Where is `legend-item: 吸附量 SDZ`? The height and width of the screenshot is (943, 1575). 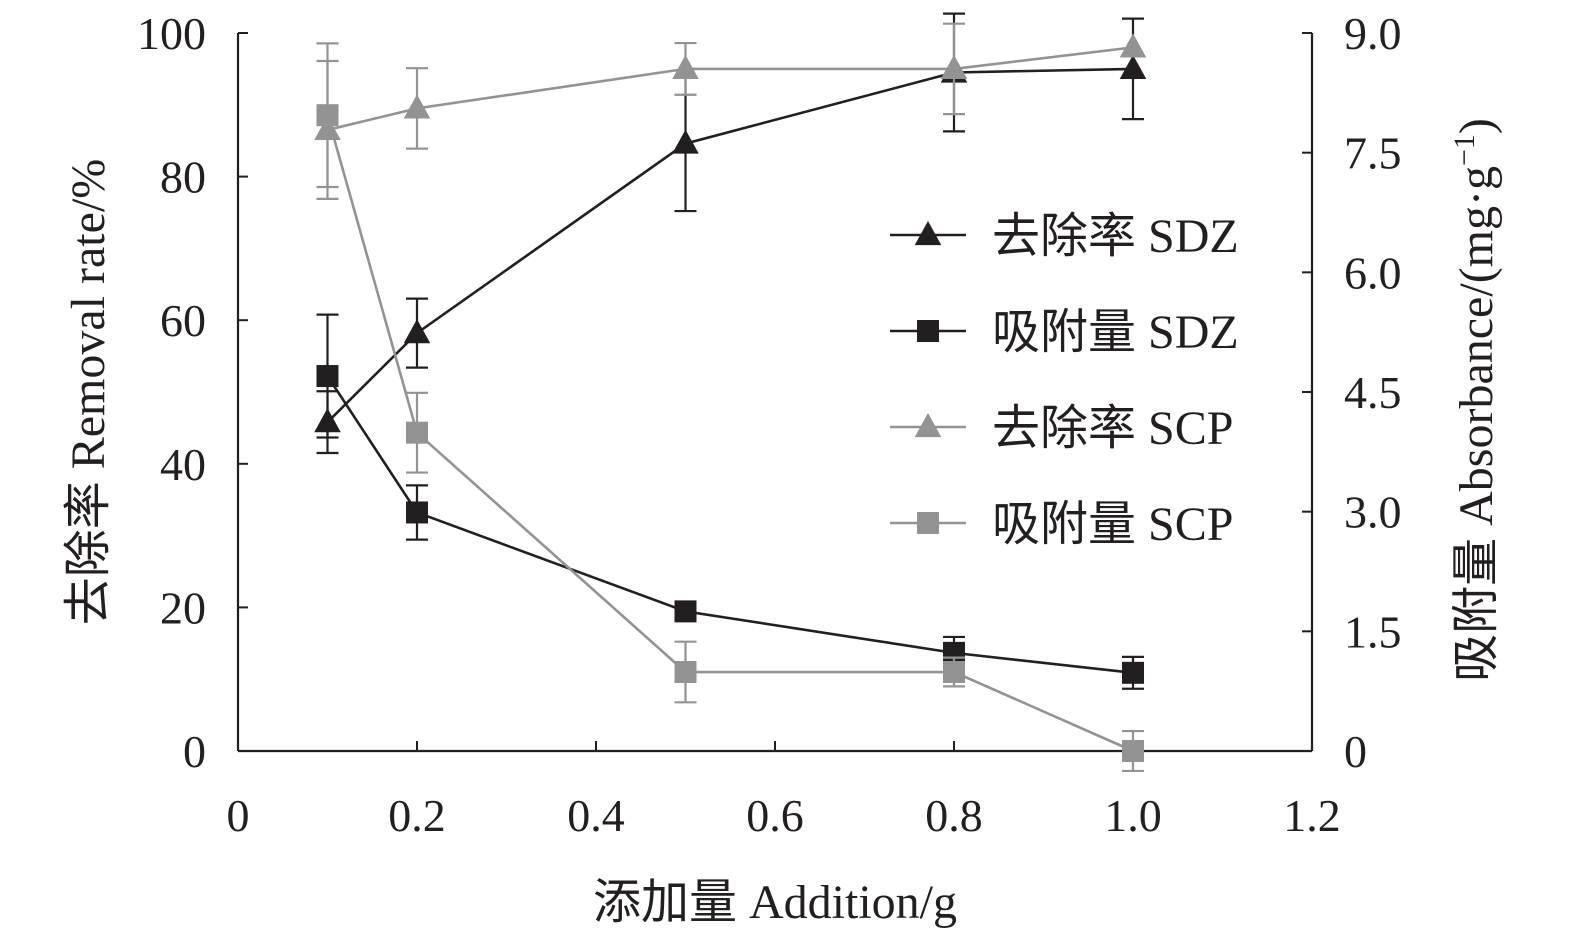
legend-item: 吸附量 SDZ is located at coordinates (1064, 332).